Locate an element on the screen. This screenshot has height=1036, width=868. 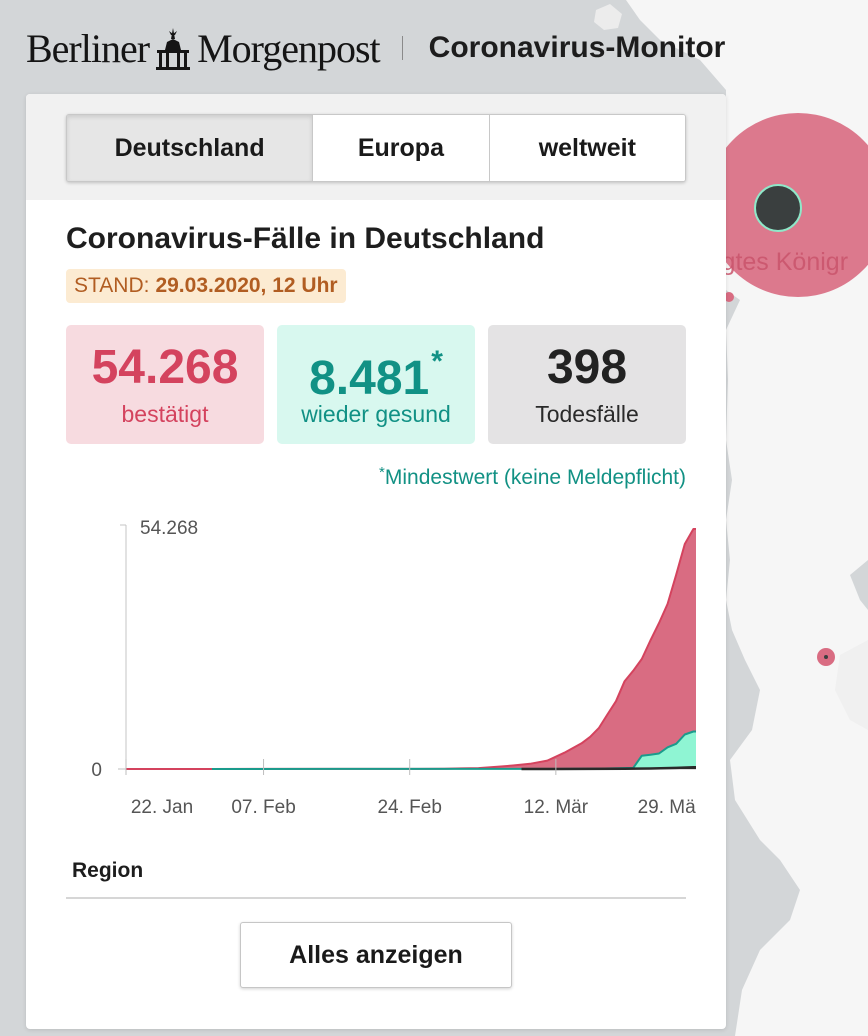
site-header: Berliner Morgenpost Coronavirus-Monitor is located at coordinates (375, 48).